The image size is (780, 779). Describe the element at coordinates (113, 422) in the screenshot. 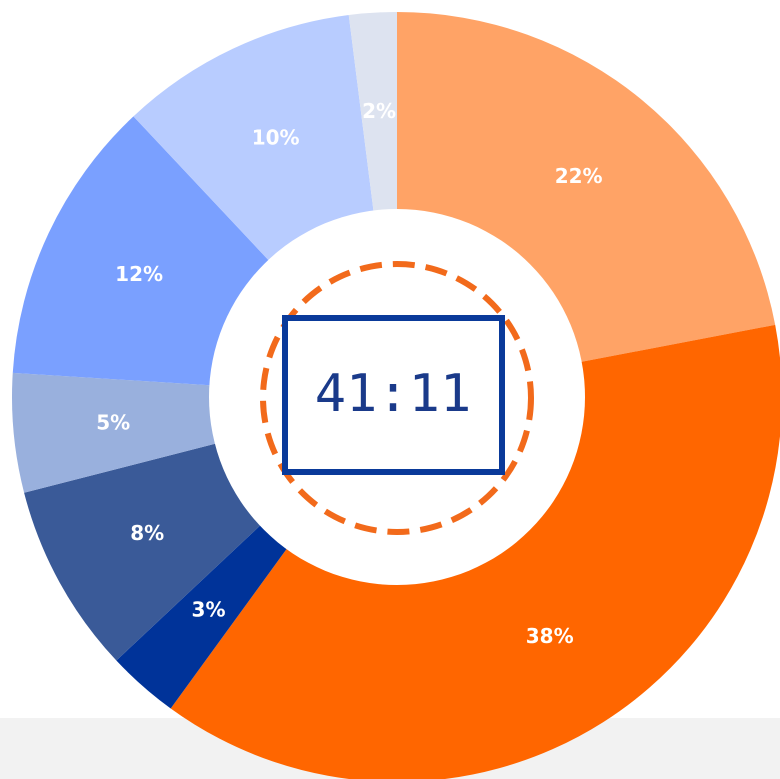

I see `value-label: 5%` at that location.